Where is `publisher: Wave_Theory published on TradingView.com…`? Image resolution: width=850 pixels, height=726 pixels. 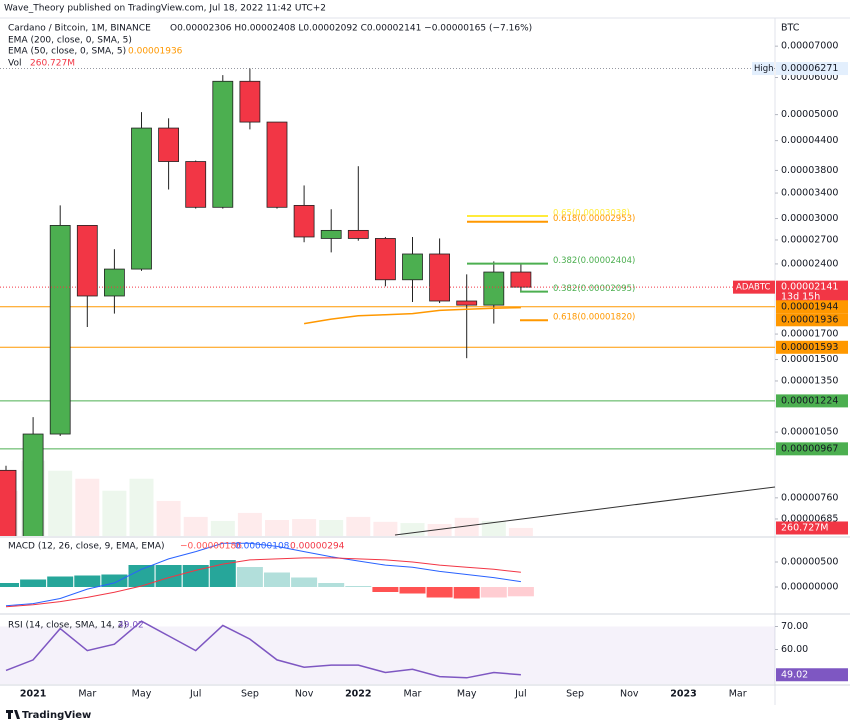 publisher: Wave_Theory published on TradingView.com… is located at coordinates (165, 9).